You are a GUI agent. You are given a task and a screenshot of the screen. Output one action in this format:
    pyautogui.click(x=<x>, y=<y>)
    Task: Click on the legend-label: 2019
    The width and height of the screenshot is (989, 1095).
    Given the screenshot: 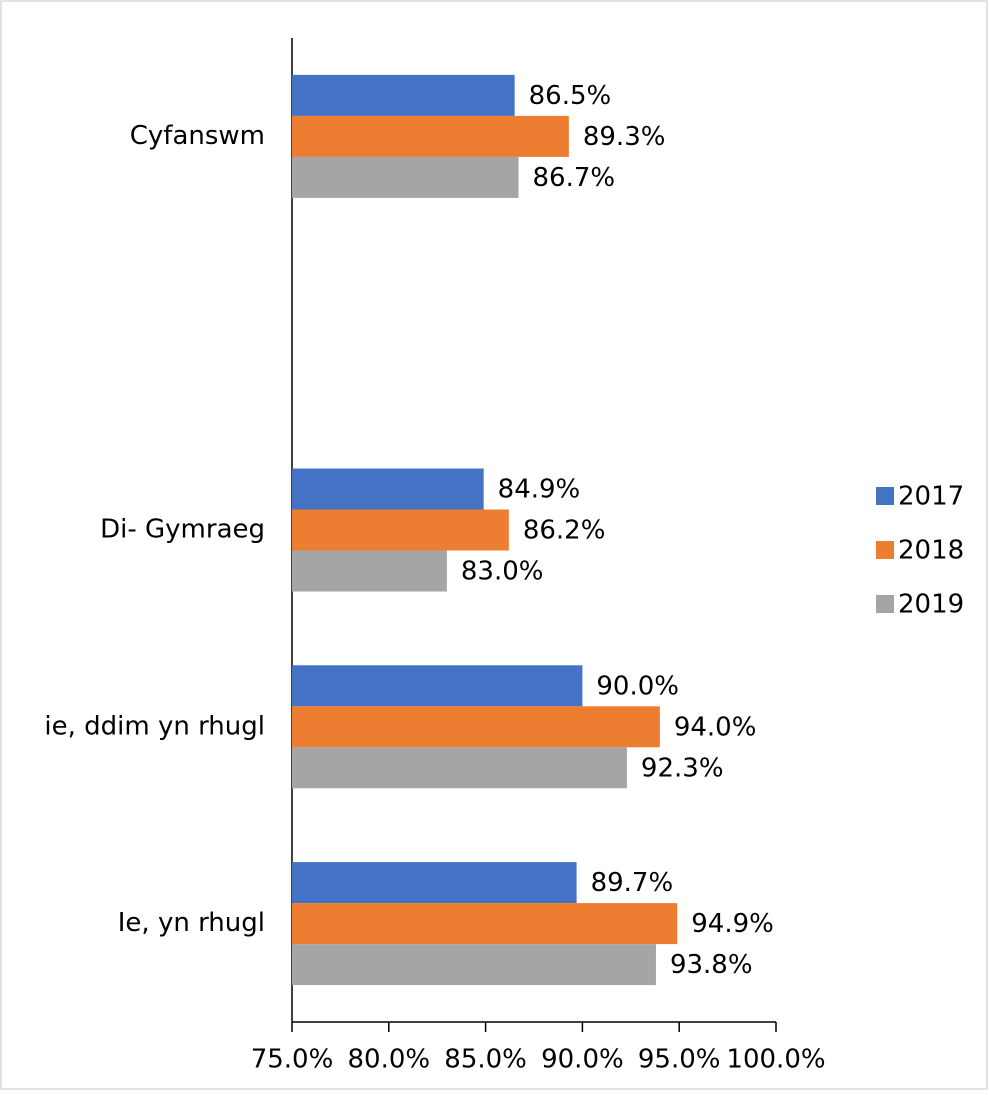 What is the action you would take?
    pyautogui.click(x=931, y=605)
    